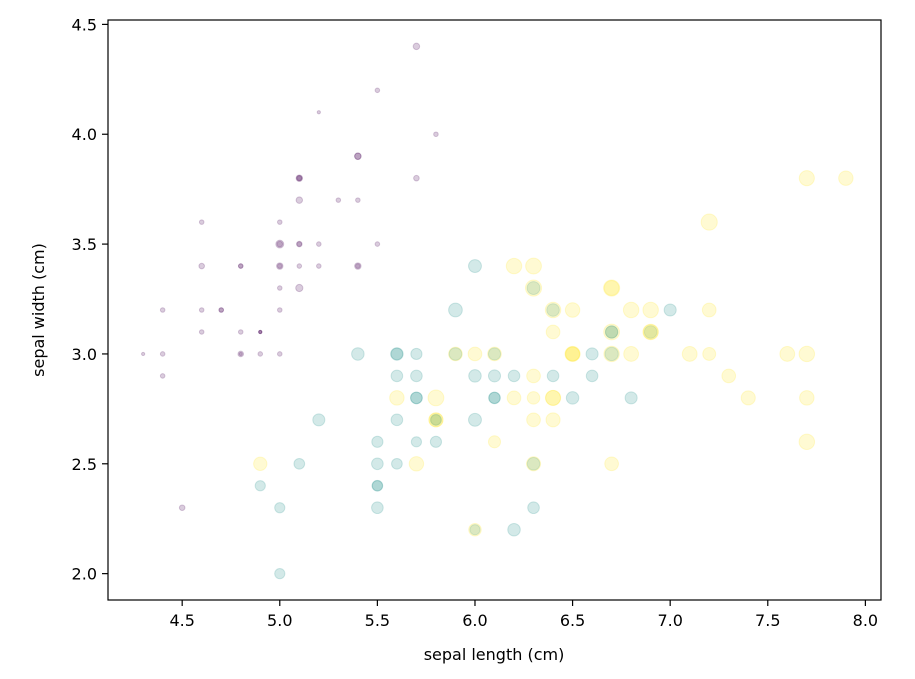 The width and height of the screenshot is (915, 679). Describe the element at coordinates (669, 620) in the screenshot. I see `x-tick-label: 7.0` at that location.